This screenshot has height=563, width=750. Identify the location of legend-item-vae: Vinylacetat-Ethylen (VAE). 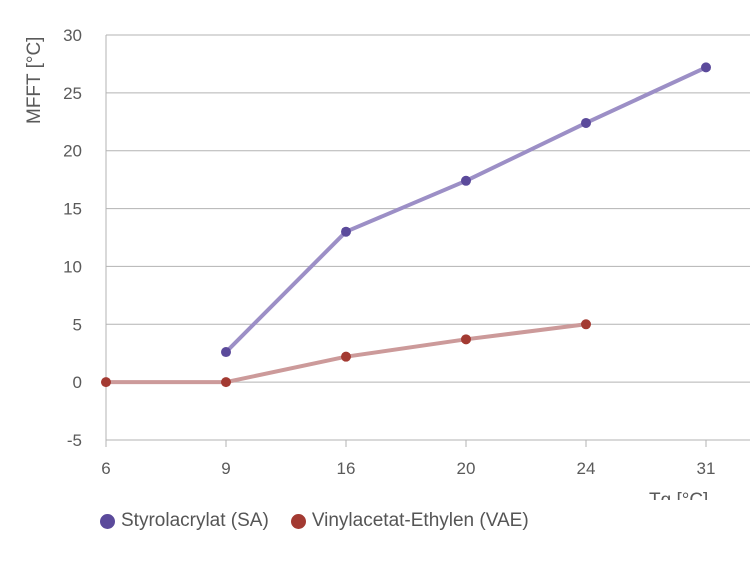
(409, 521).